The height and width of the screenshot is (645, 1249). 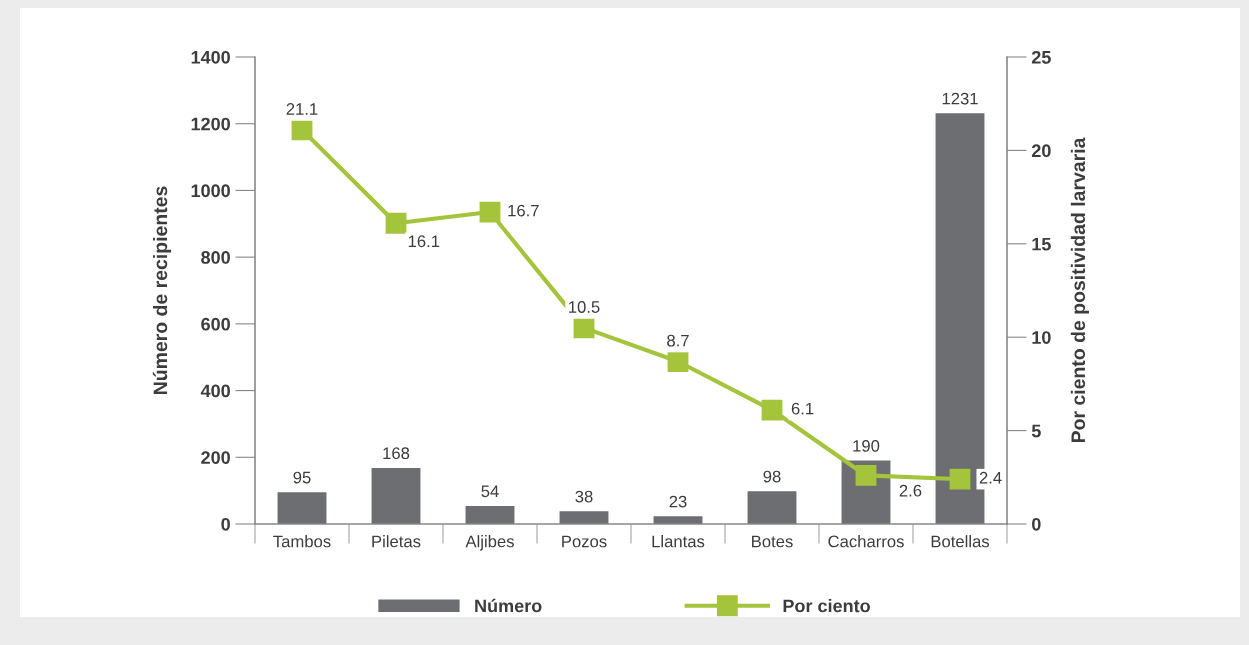 I want to click on data-label: 54, so click(x=490, y=491).